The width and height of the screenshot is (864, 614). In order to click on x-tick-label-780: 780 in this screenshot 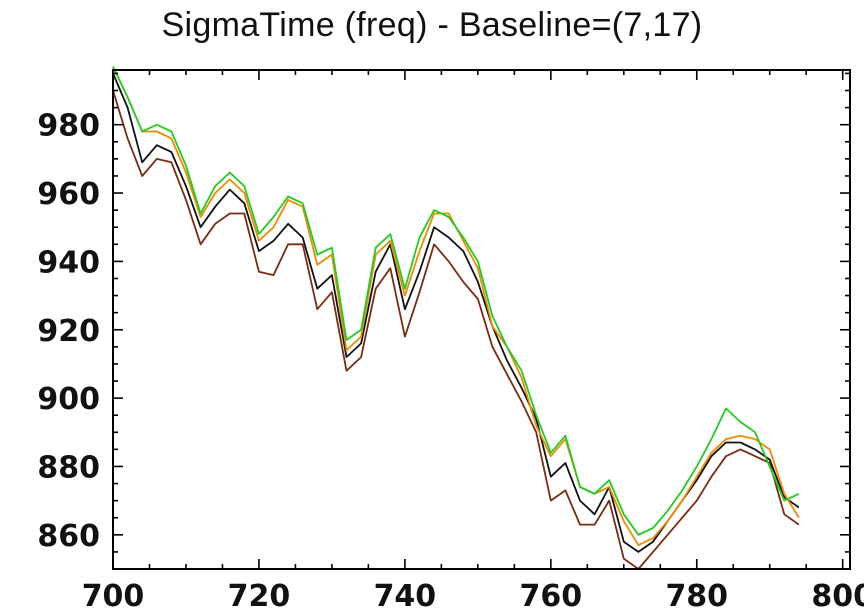, I will do `click(696, 596)`.